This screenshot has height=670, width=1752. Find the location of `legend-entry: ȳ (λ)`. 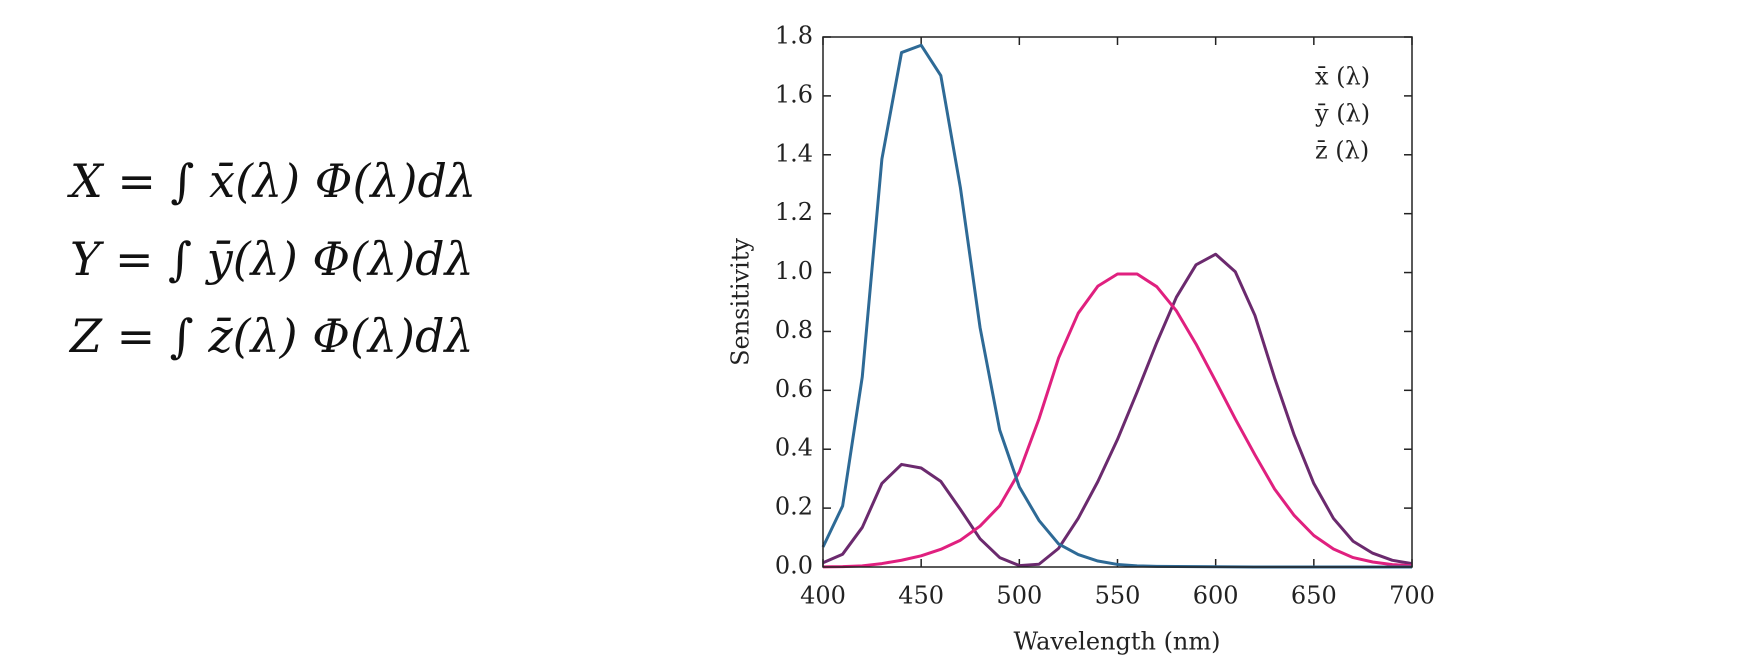

legend-entry: ȳ (λ) is located at coordinates (1342, 114).